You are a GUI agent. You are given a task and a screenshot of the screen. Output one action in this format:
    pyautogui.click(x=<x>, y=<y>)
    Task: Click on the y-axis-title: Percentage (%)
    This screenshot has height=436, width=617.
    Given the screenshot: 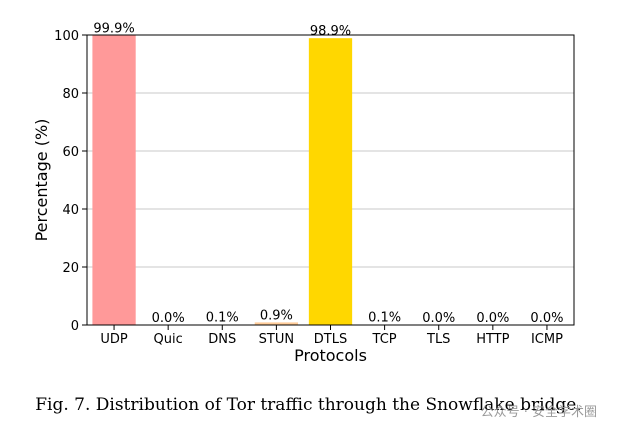 What is the action you would take?
    pyautogui.click(x=41, y=180)
    